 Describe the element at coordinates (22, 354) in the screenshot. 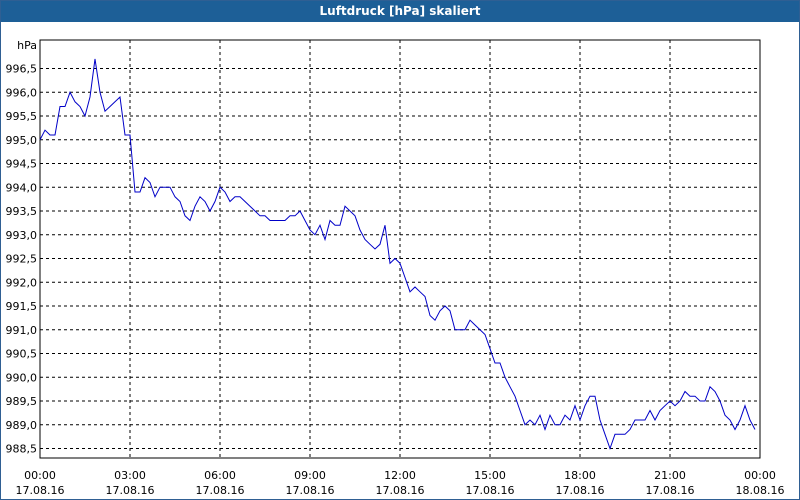

I see `y-tick-label: 990,5` at that location.